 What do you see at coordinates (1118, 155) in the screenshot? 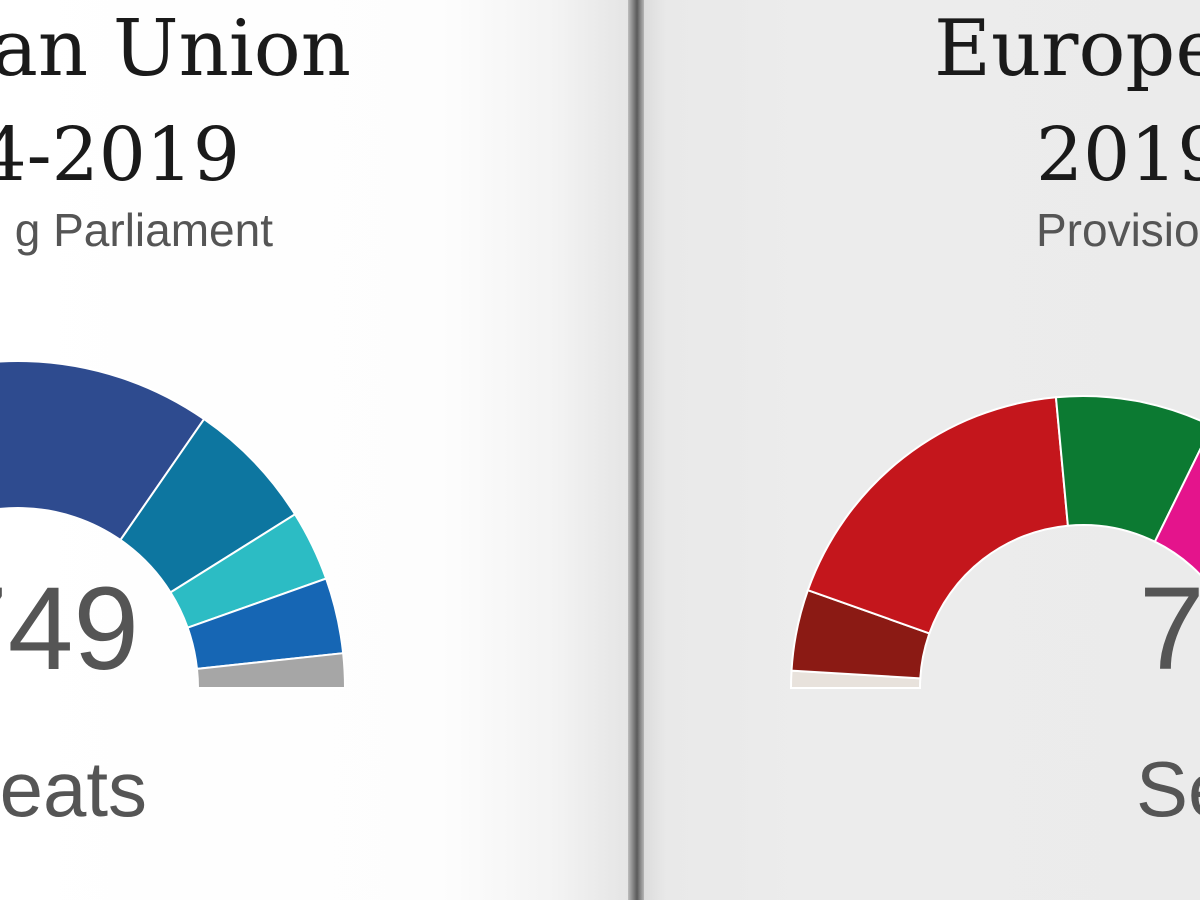
I see `term-years: 2019` at bounding box center [1118, 155].